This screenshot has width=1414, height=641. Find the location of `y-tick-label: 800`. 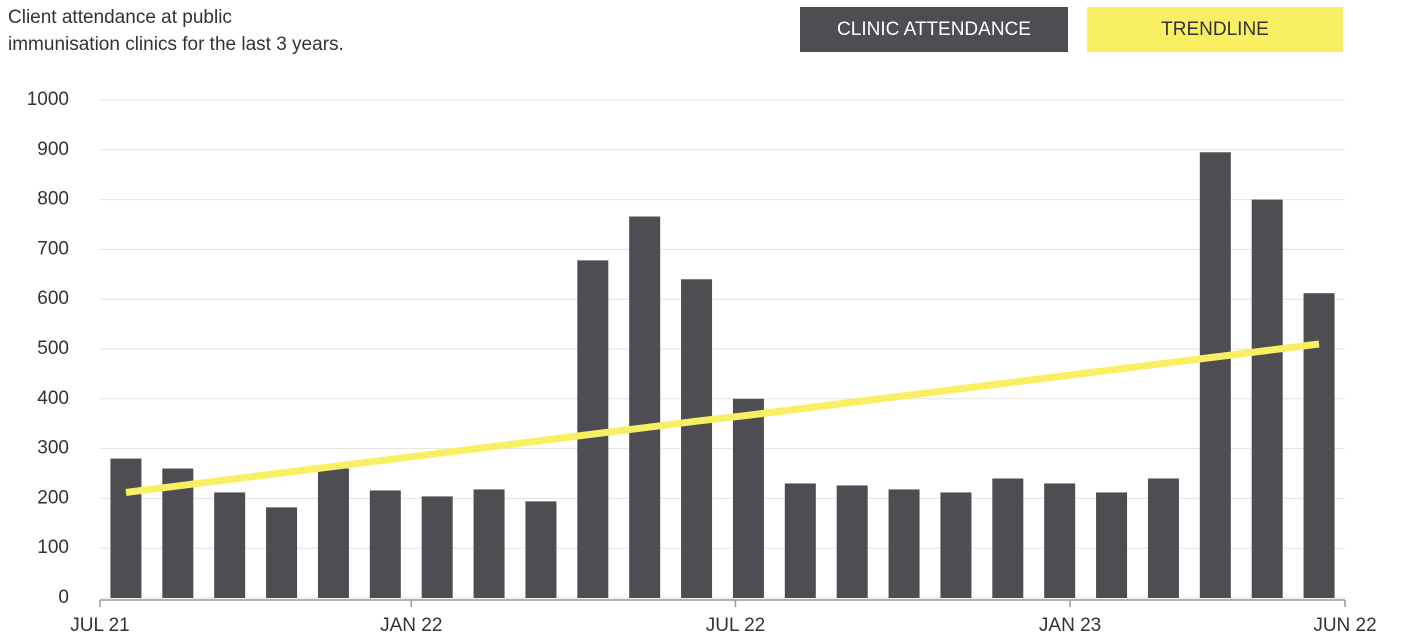

y-tick-label: 800 is located at coordinates (53, 199).